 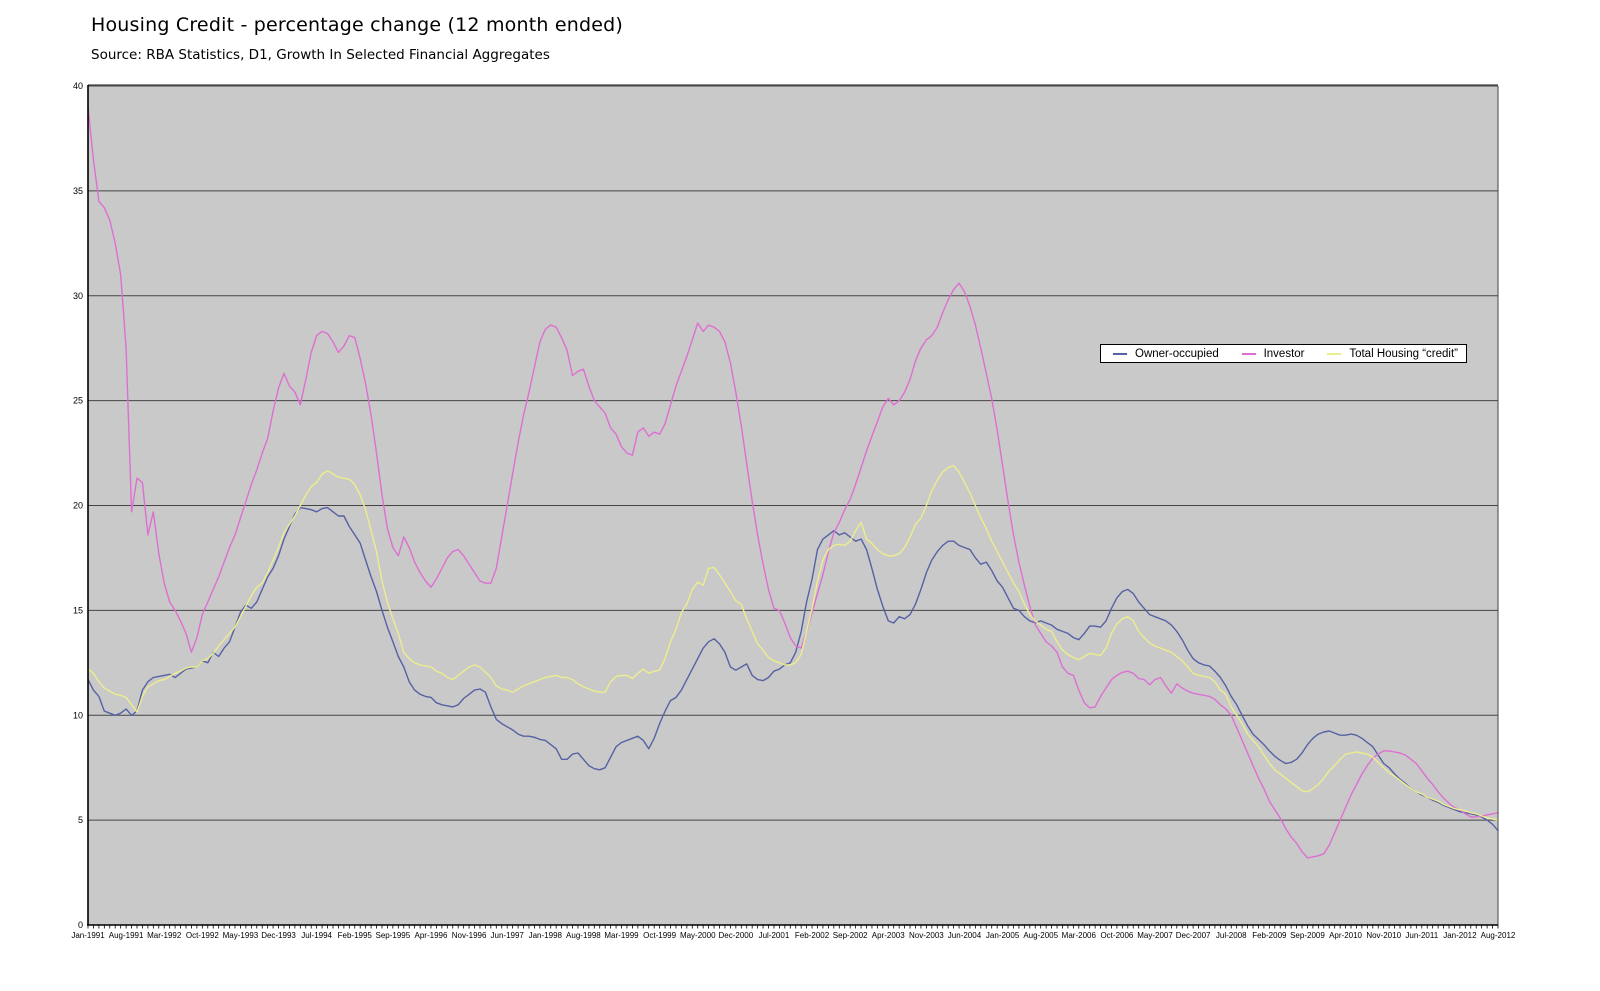 What do you see at coordinates (735, 935) in the screenshot?
I see `x-tick-label: Dec-2000` at bounding box center [735, 935].